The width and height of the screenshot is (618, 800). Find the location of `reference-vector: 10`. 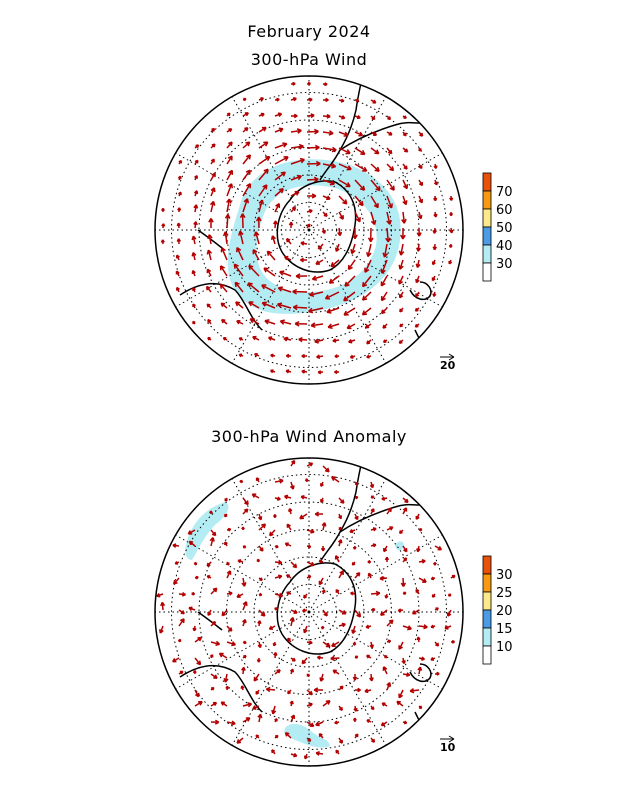

reference-vector: 10 is located at coordinates (448, 744).